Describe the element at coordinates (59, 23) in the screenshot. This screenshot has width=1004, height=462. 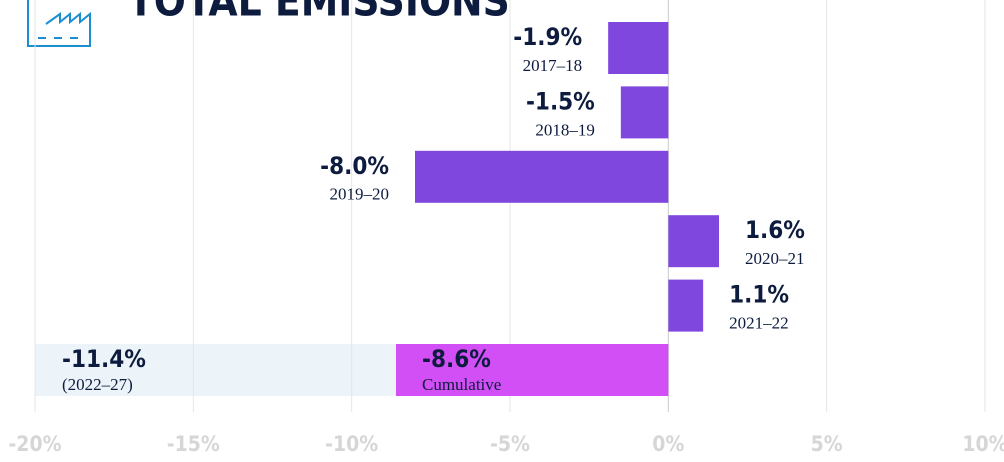
I see `factory-icon` at that location.